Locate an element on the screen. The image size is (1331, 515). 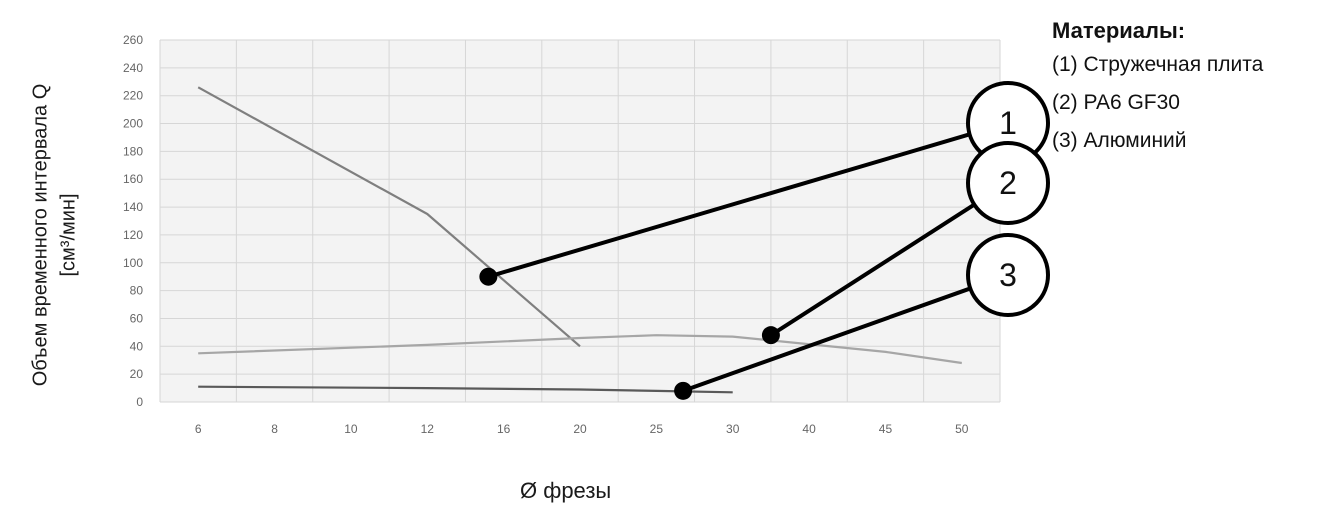
x-tick-label: 45 is located at coordinates (886, 429).